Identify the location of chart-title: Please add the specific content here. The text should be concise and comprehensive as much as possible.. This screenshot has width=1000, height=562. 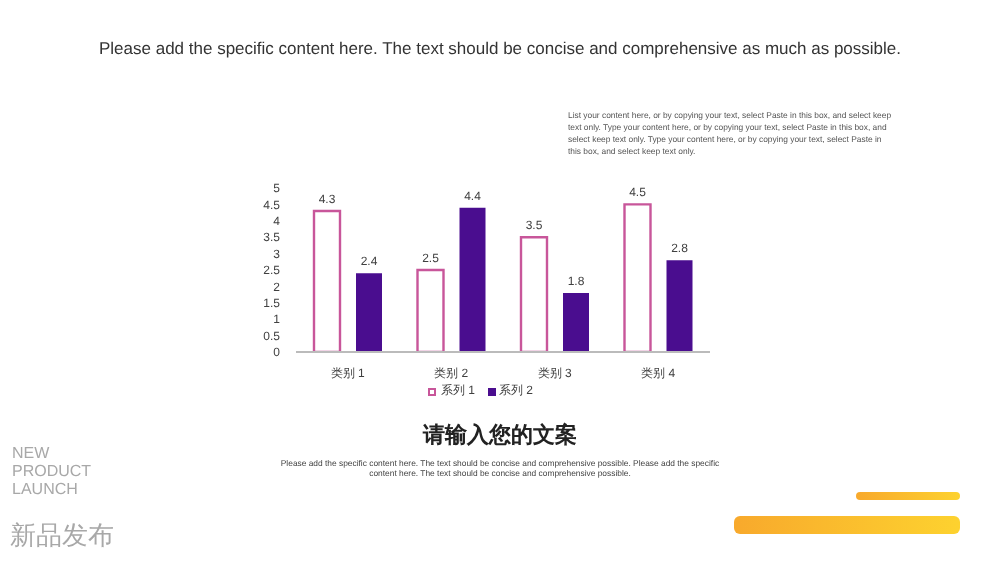
(500, 48).